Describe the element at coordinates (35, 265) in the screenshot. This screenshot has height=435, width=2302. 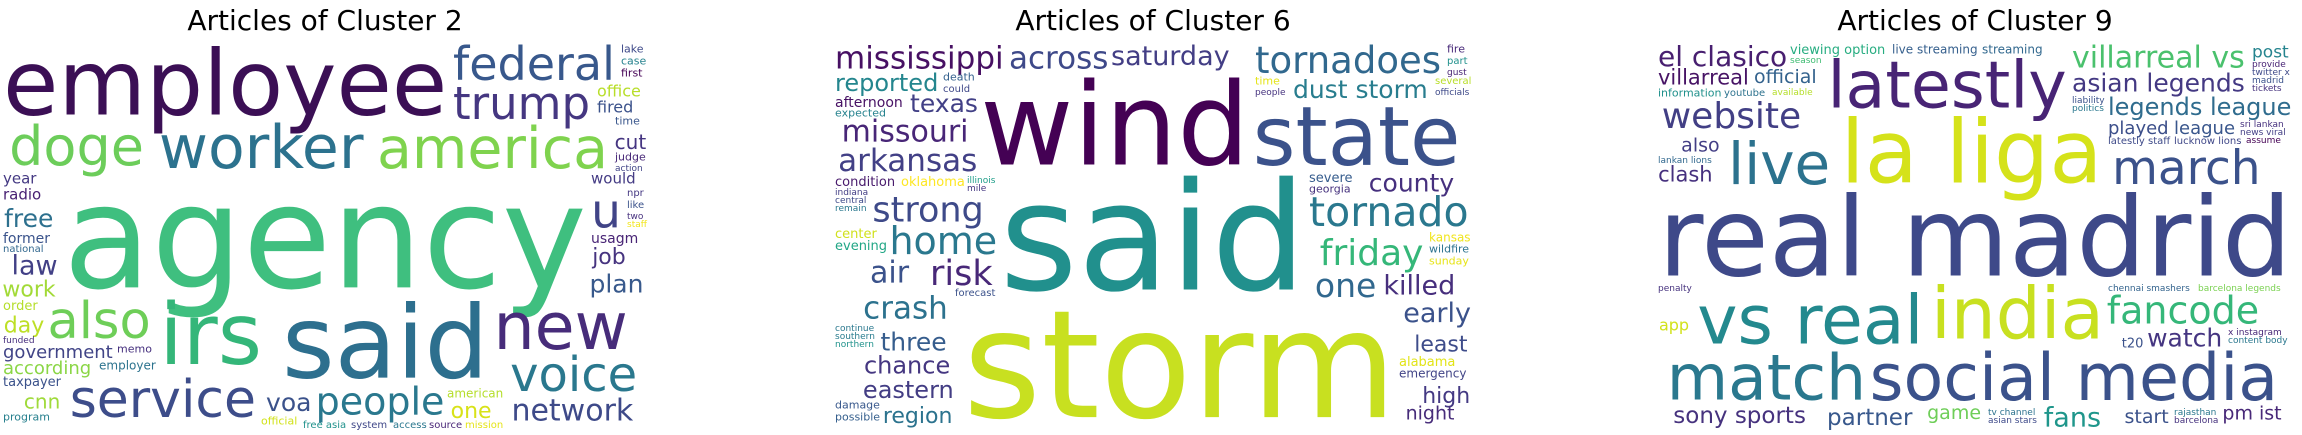
I see `word-cloud-word: law` at that location.